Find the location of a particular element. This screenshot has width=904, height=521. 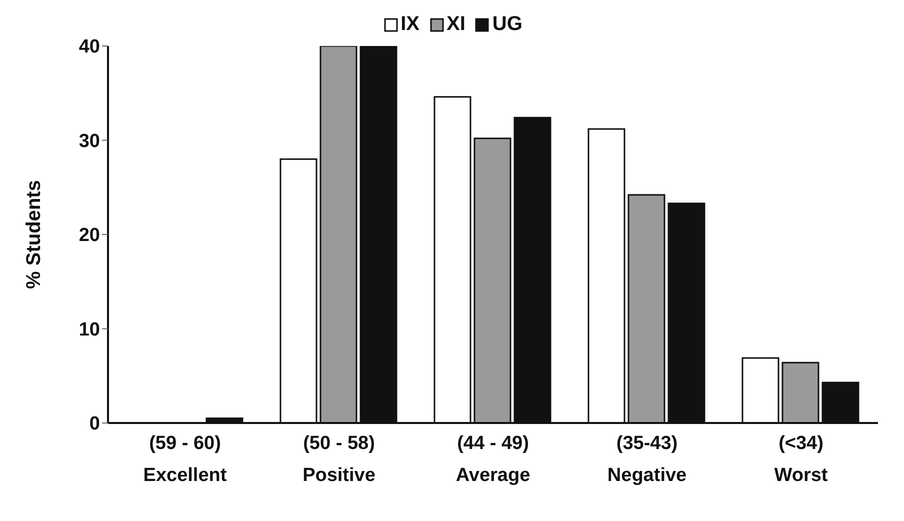

y-tick-label: 30 is located at coordinates (89, 141).